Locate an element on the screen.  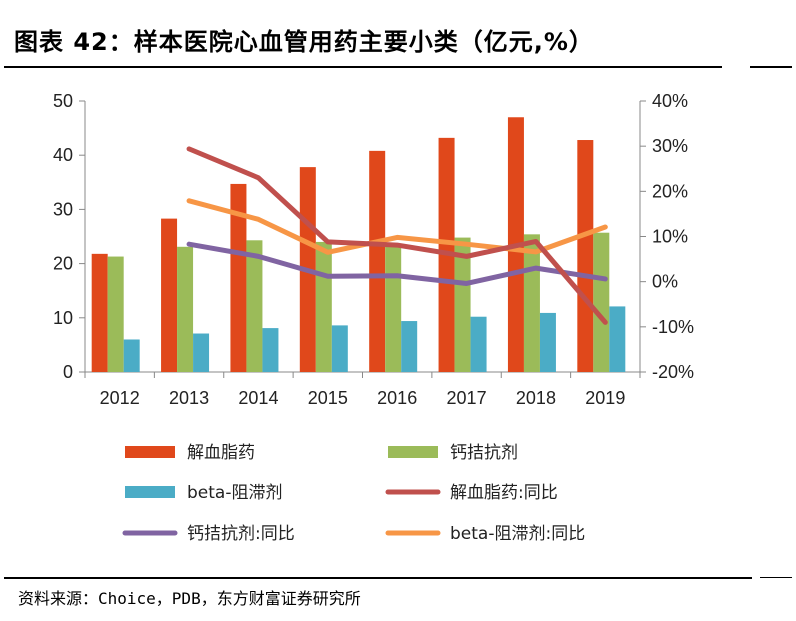
x-tick-label: 2016 is located at coordinates (397, 398).